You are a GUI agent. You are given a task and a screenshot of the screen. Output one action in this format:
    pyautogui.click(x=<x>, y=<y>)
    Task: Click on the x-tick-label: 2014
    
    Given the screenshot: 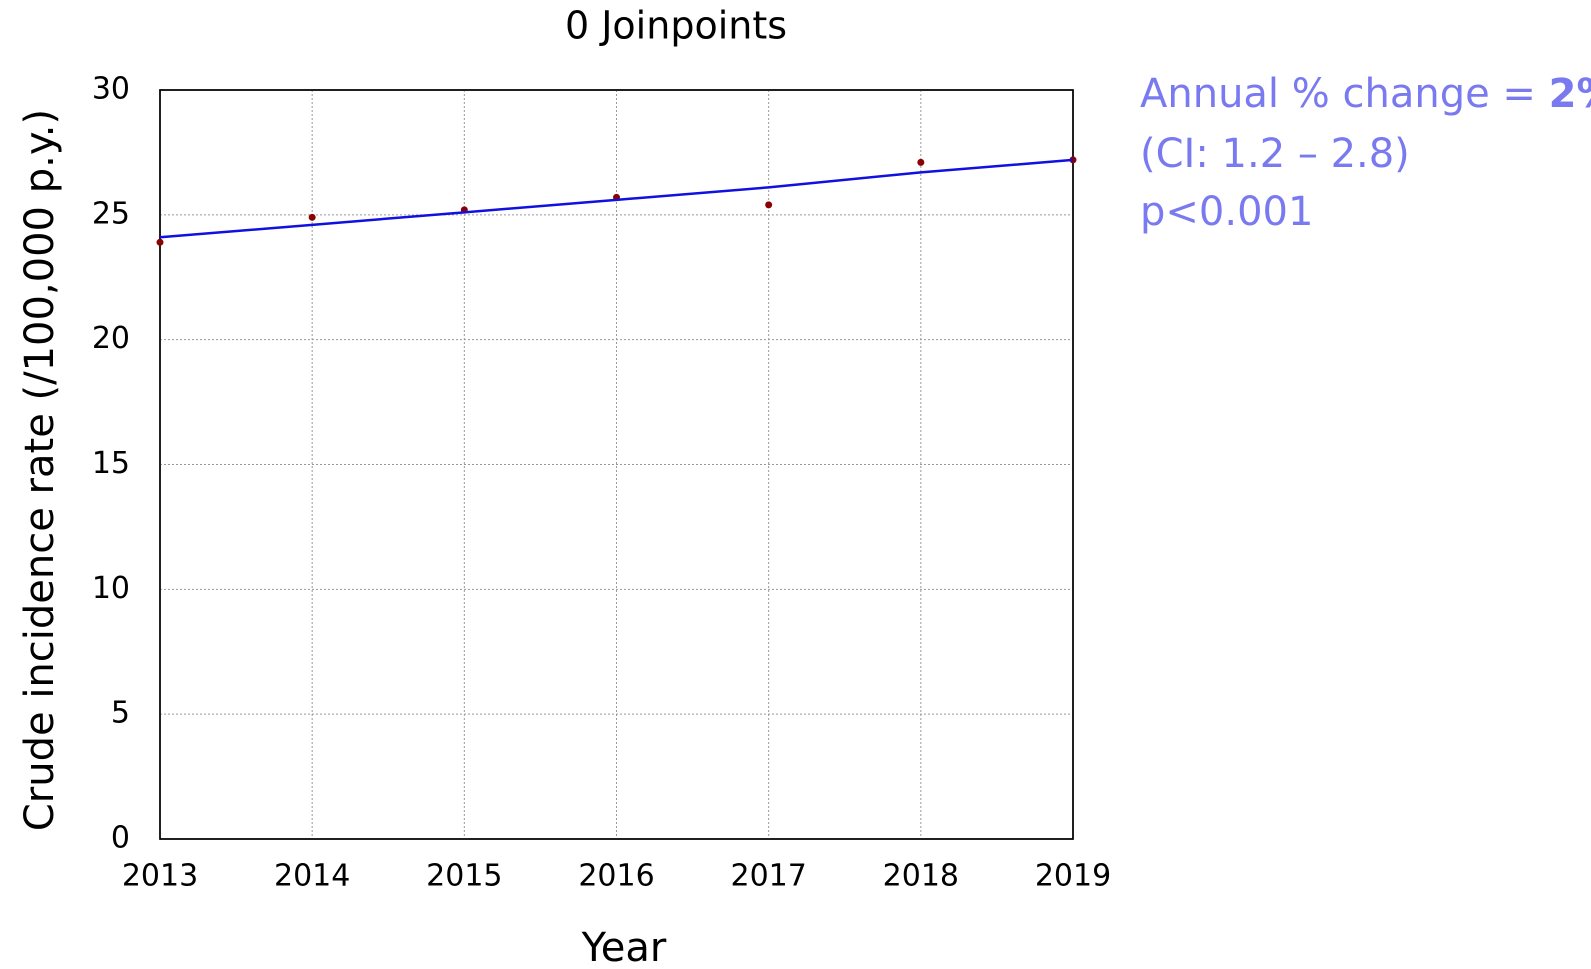 What is the action you would take?
    pyautogui.click(x=312, y=876)
    